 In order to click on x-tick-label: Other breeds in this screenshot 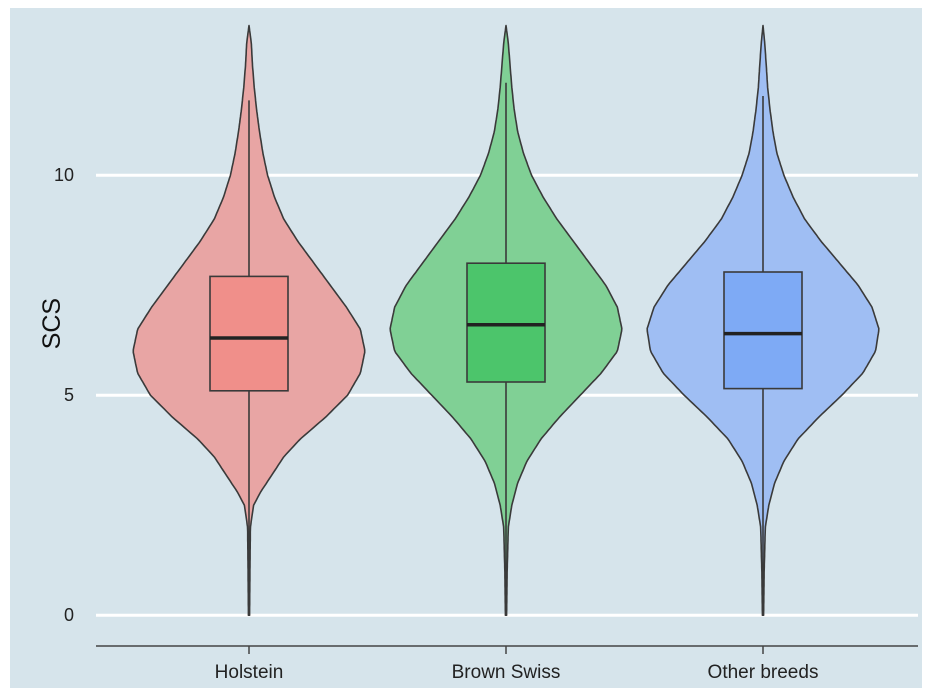, I will do `click(763, 672)`.